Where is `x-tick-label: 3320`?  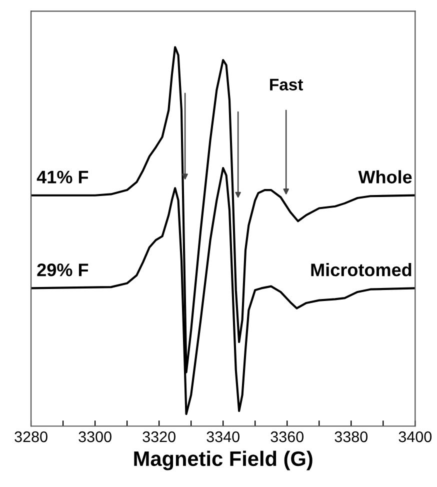 x-tick-label: 3320 is located at coordinates (159, 436).